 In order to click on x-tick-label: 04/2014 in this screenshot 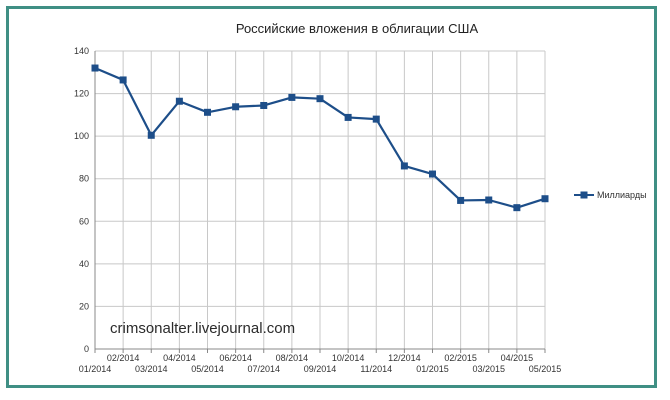, I will do `click(179, 358)`.